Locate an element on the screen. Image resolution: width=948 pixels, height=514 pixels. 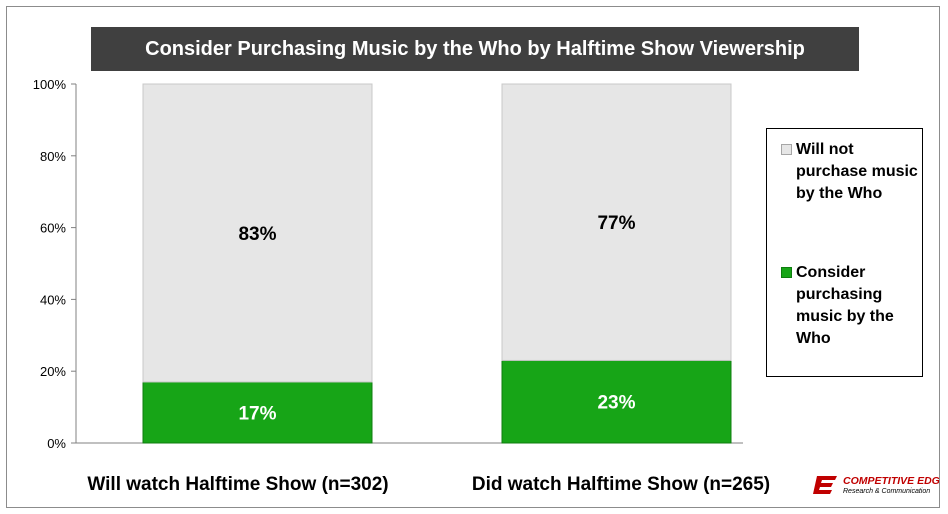
legend-swatch-will-not-purchase is located at coordinates (786, 149).